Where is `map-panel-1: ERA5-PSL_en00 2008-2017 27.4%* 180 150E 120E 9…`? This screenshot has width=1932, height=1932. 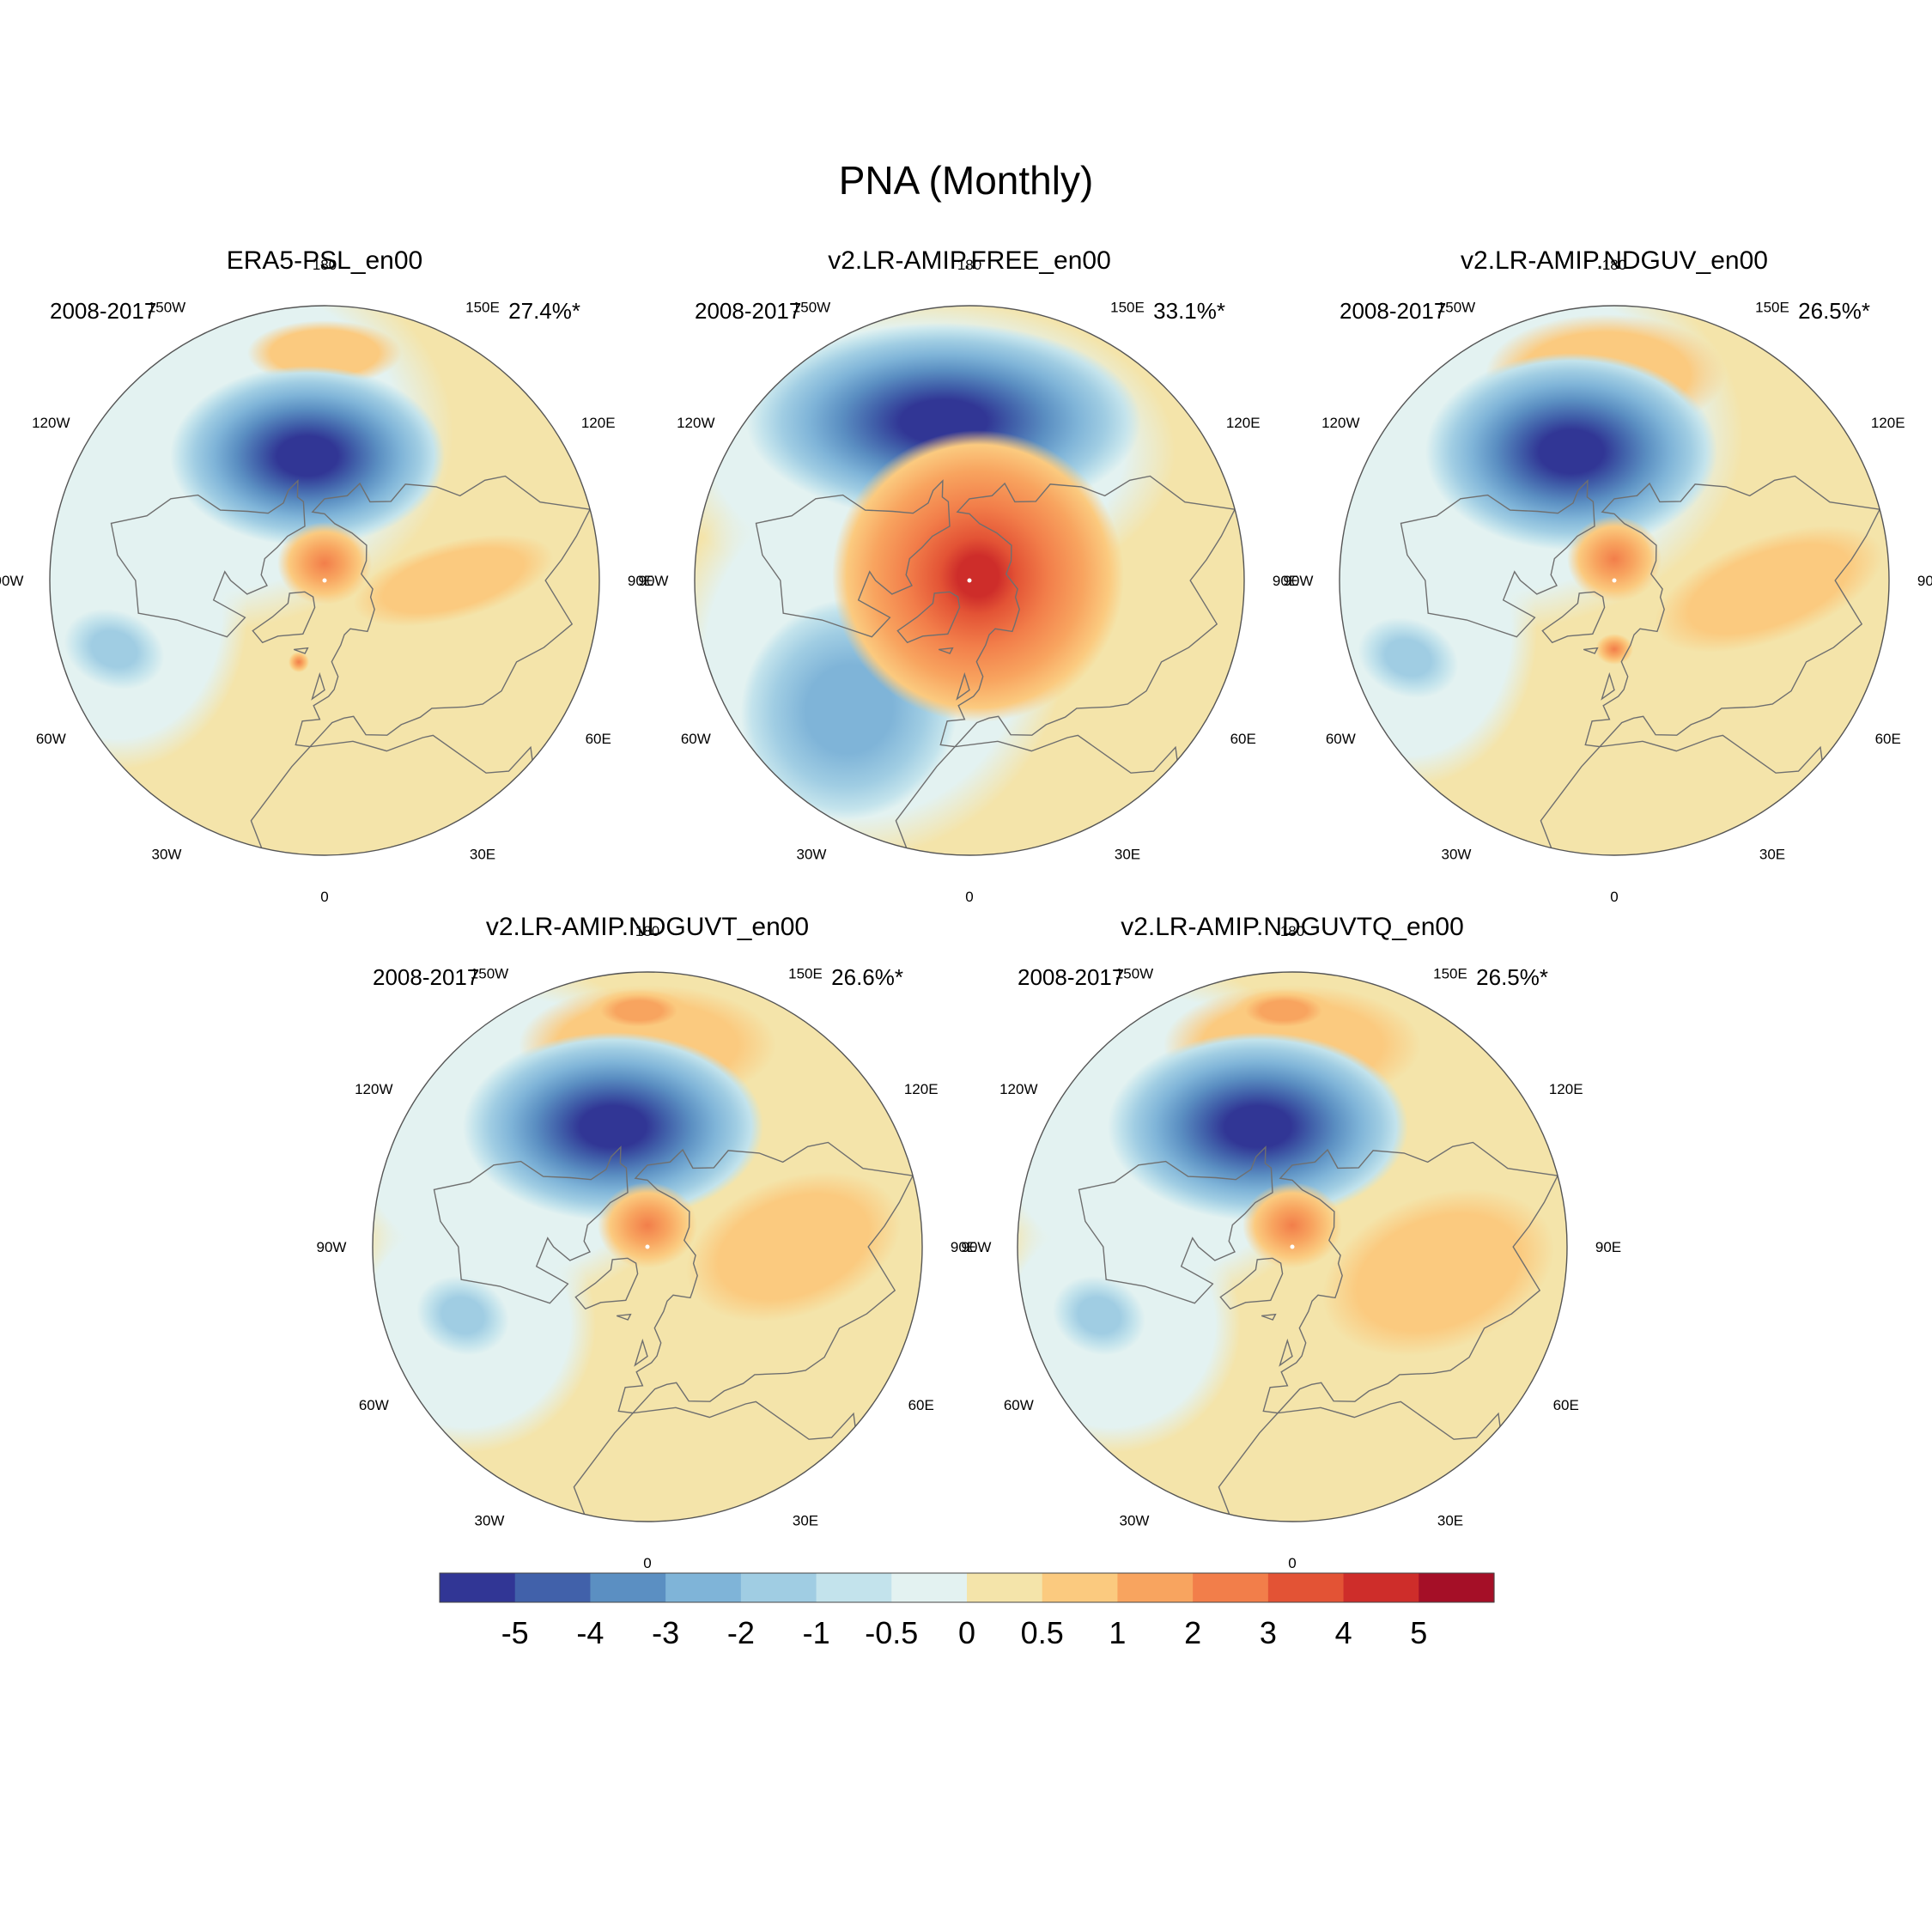 map-panel-1: ERA5-PSL_en00 2008-2017 27.4%* 180 150E 120E 9… is located at coordinates (326, 576).